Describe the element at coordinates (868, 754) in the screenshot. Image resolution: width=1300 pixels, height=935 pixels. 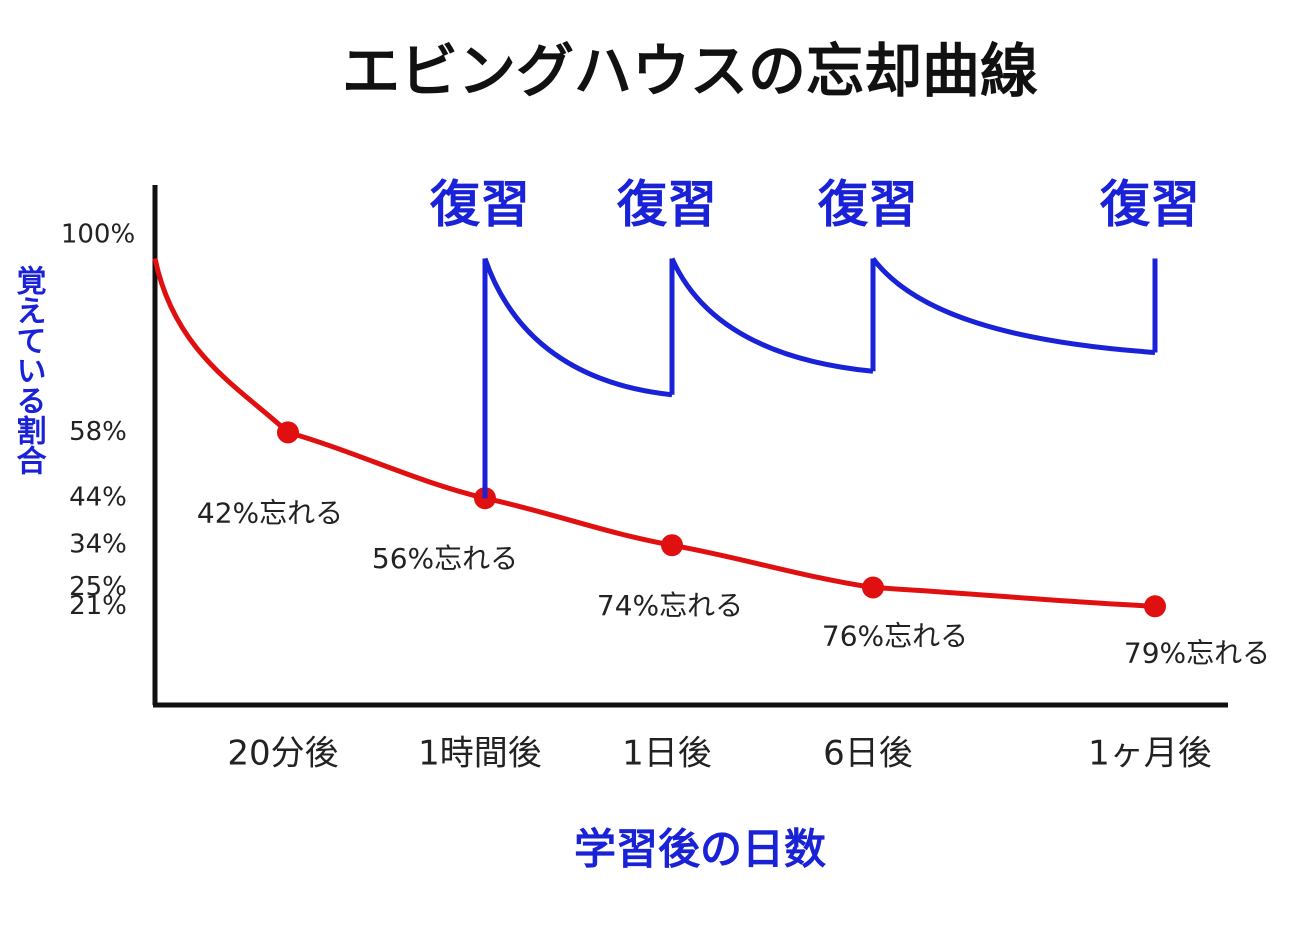
I see `x-tick-label: 6日後` at that location.